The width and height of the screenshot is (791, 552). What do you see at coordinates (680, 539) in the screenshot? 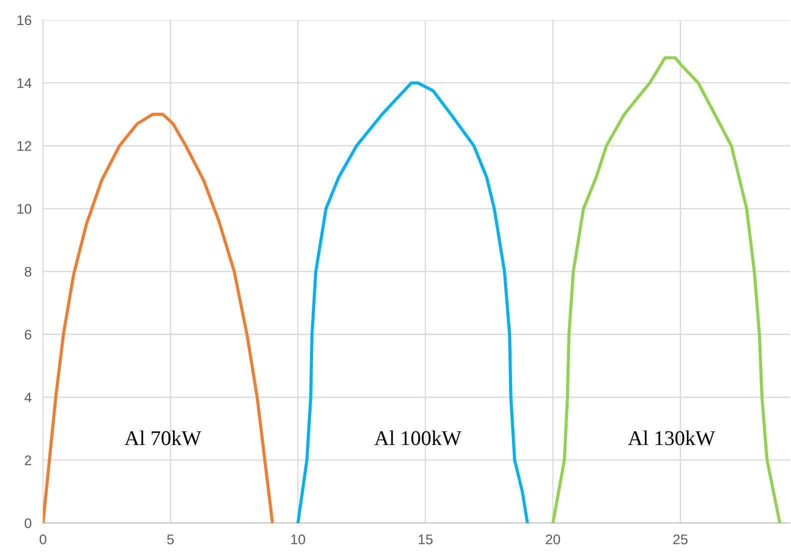
I see `x-tick-label: 25` at bounding box center [680, 539].